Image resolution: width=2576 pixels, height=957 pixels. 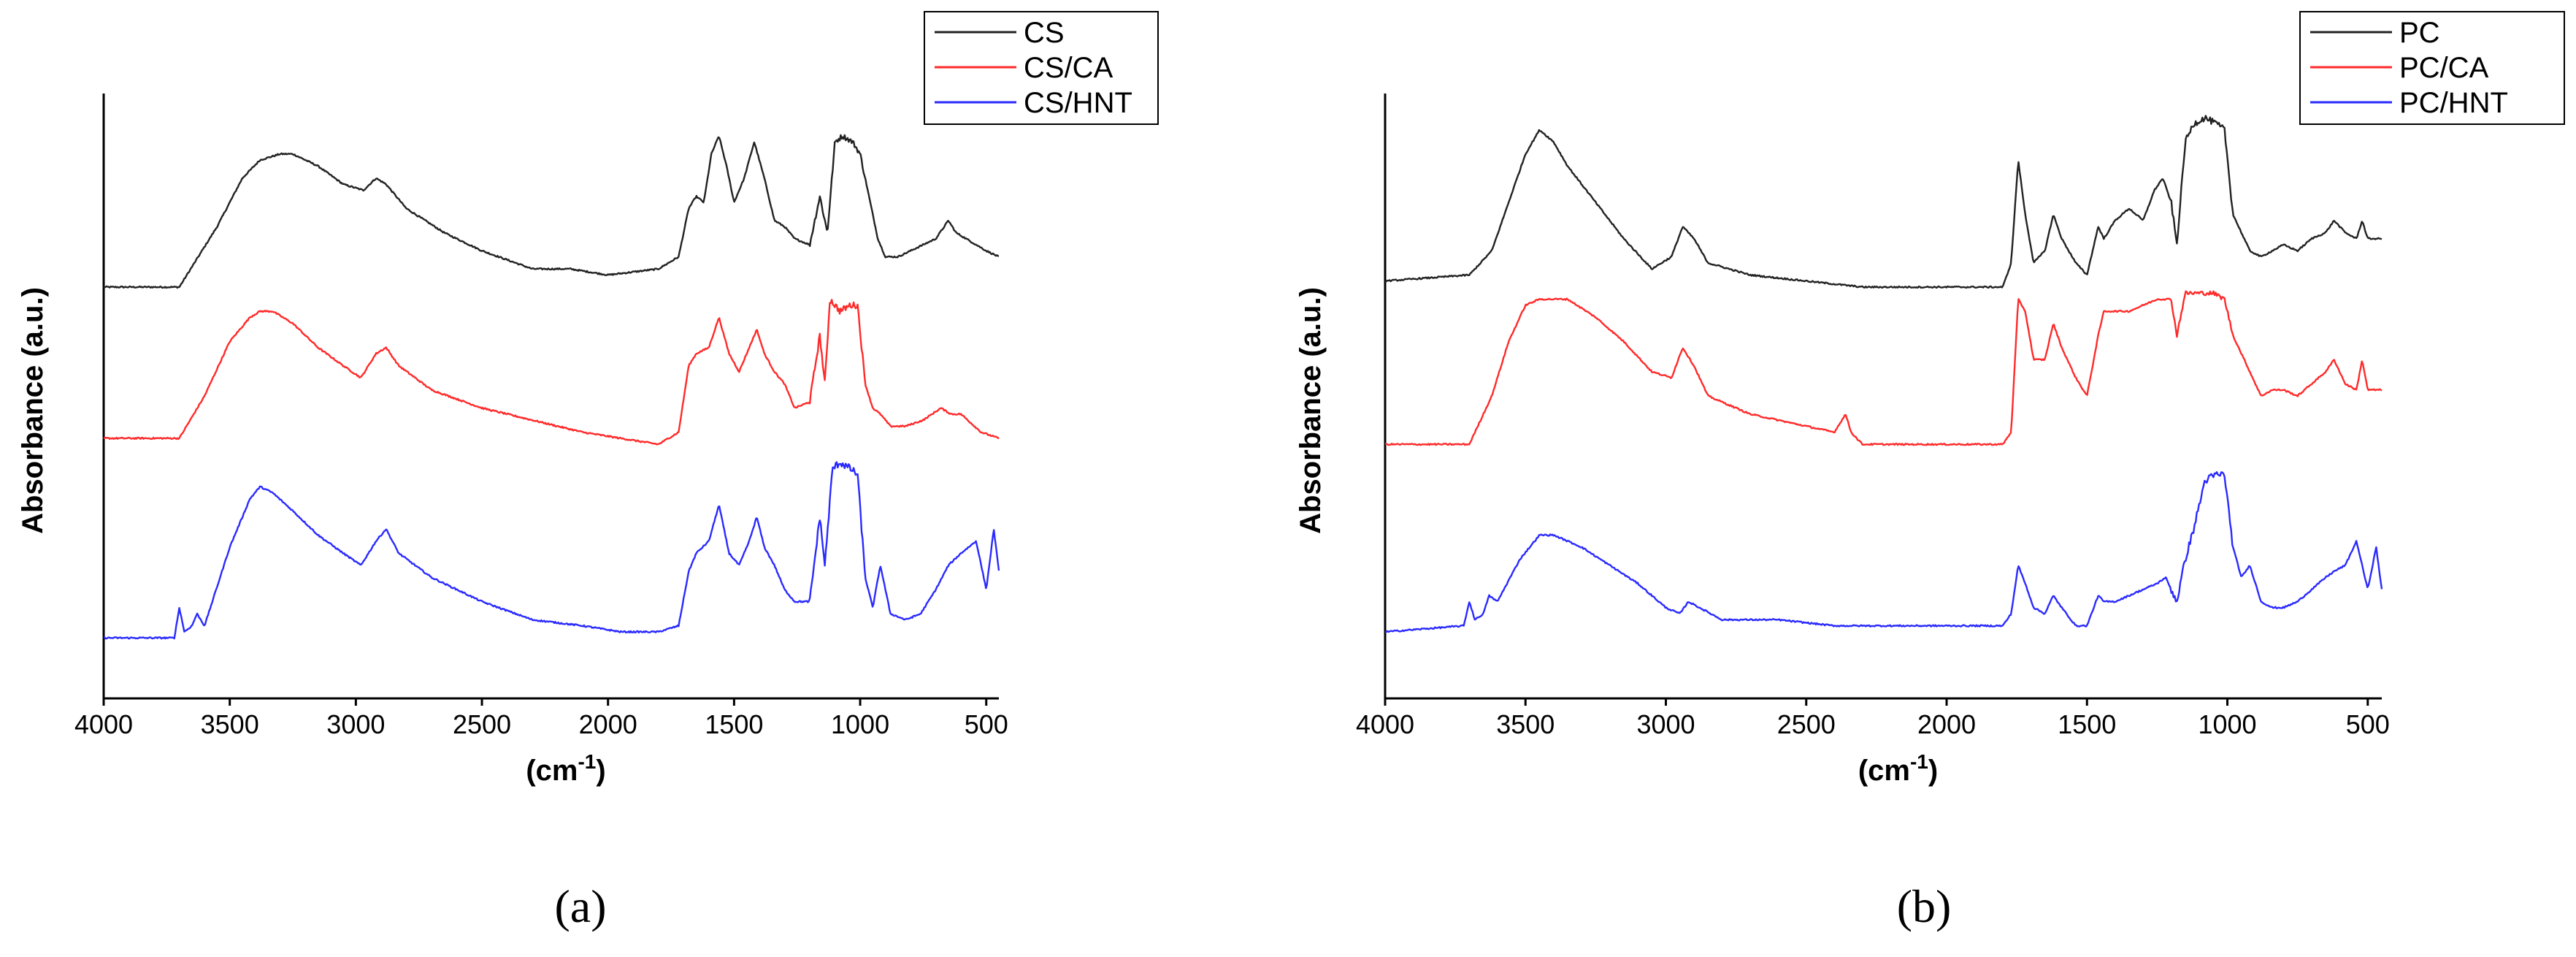 I want to click on series-line-cs-hnt, so click(x=551, y=550).